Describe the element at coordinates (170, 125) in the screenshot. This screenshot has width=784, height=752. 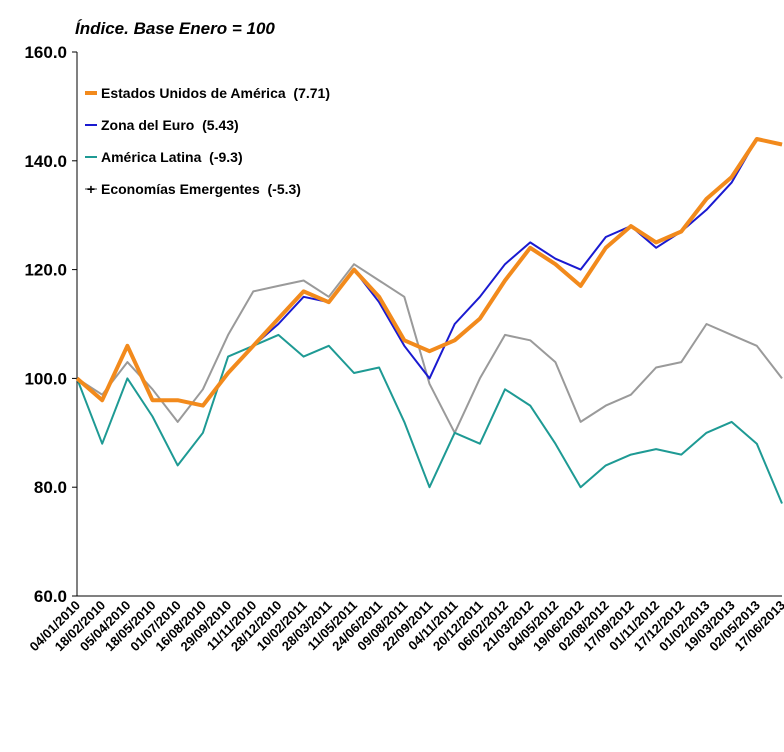
I see `legend-label: Zona del Euro (5.43)` at that location.